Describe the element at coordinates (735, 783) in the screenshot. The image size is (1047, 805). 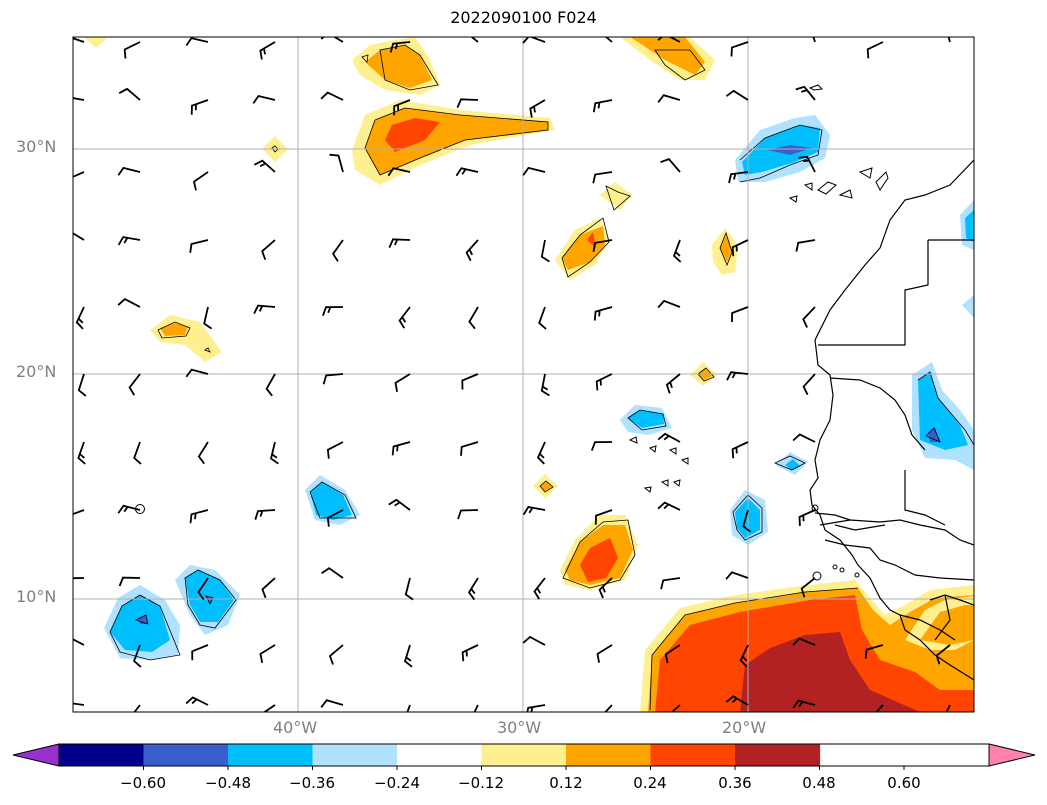
I see `colorbar-tick-label: 0.36` at that location.